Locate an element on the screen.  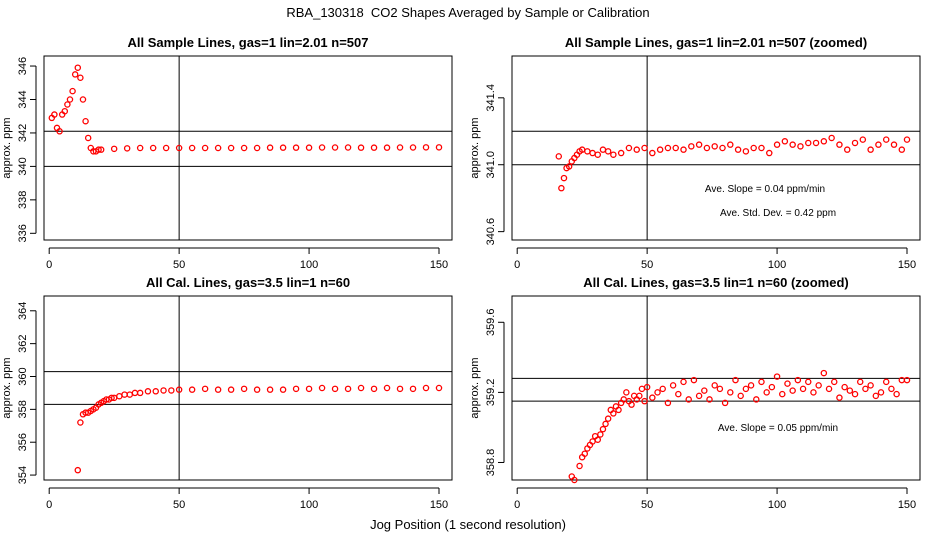
y-tick-label: 344 is located at coordinates (23, 99).